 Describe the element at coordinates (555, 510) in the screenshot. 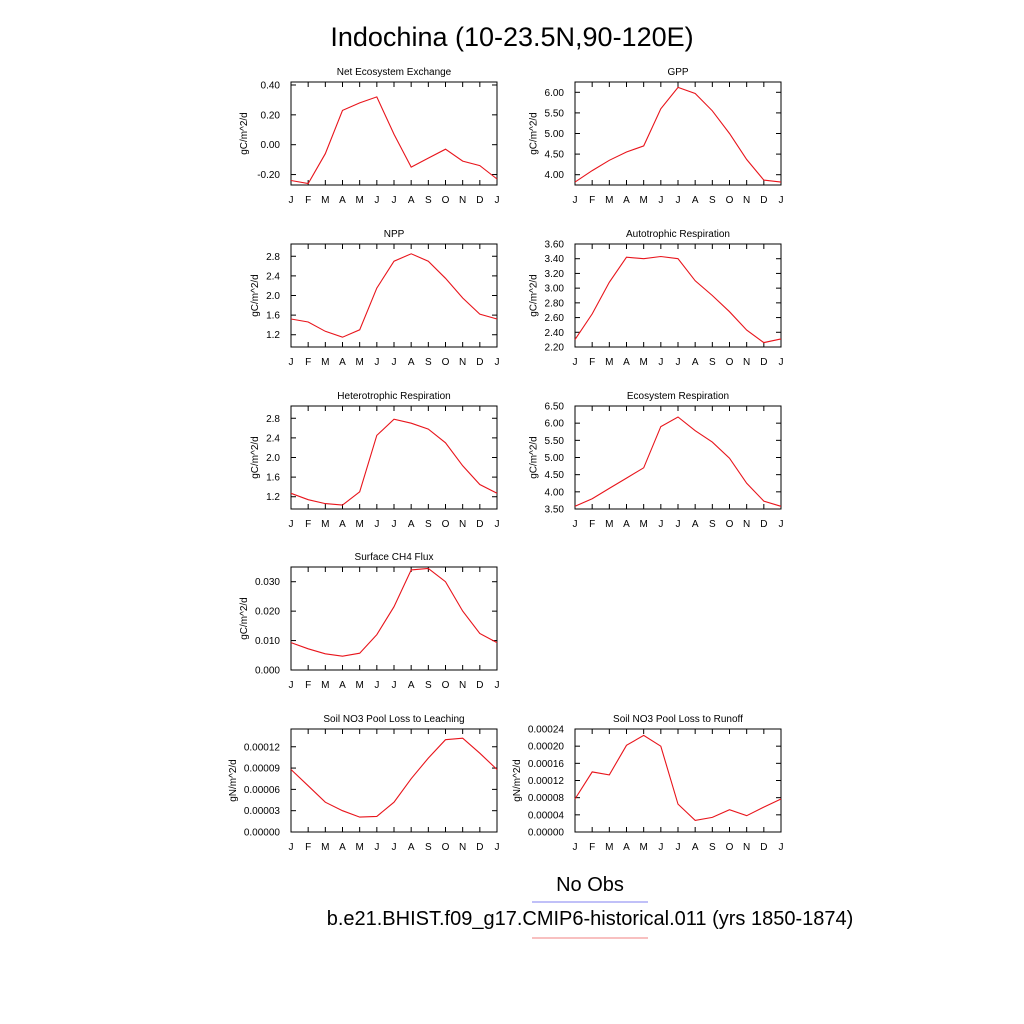

I see `y-tick-label: 3.50` at that location.